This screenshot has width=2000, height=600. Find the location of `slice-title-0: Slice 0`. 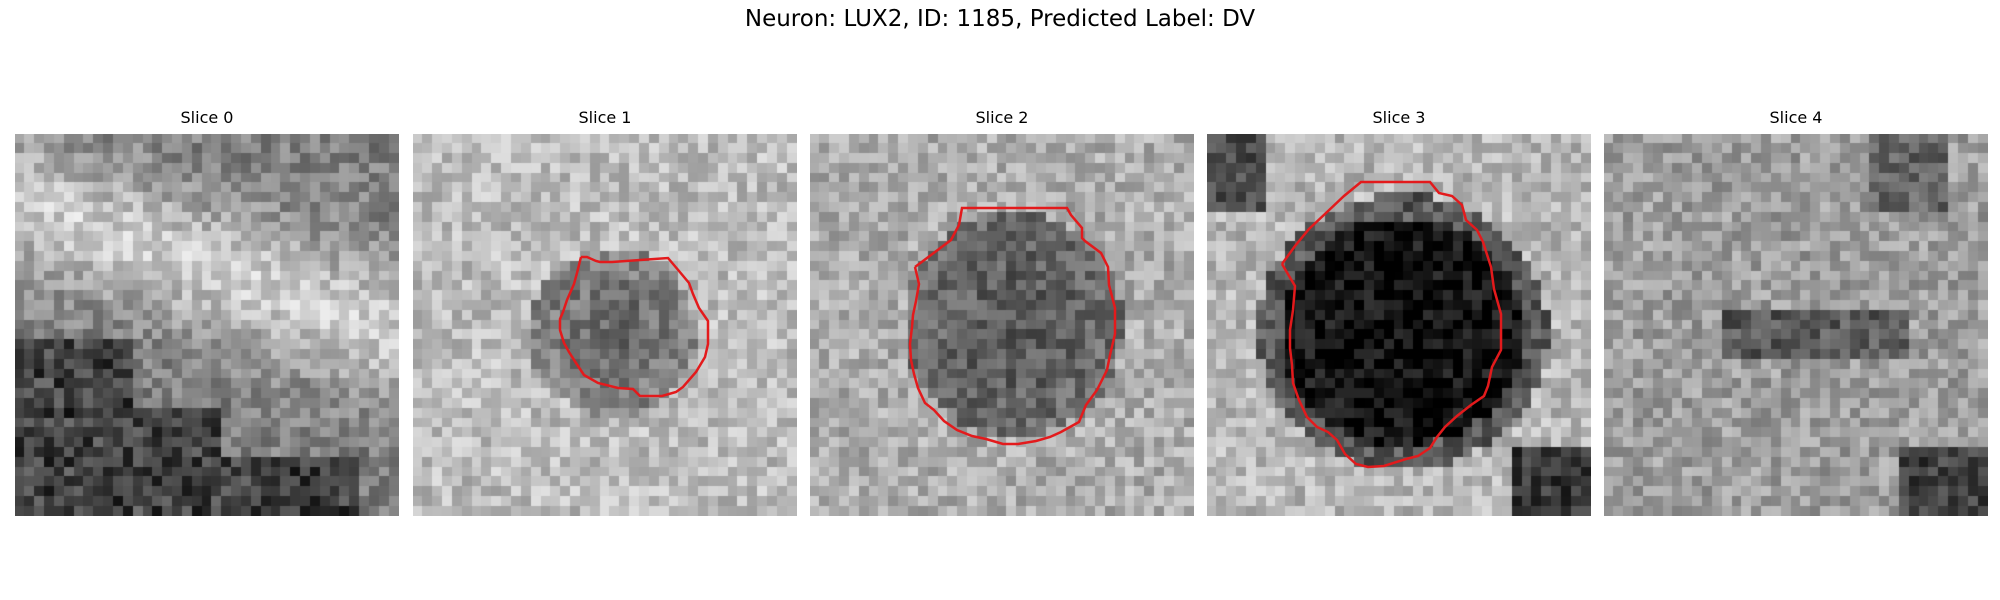

slice-title-0: Slice 0 is located at coordinates (207, 117).